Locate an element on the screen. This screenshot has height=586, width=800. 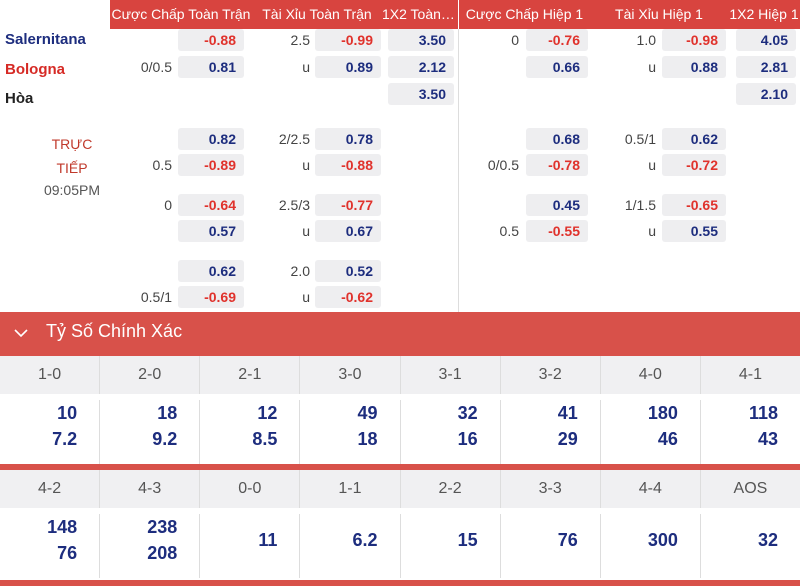
odds-alt2-ft-hdp-home: -0.64 is located at coordinates (211, 205).